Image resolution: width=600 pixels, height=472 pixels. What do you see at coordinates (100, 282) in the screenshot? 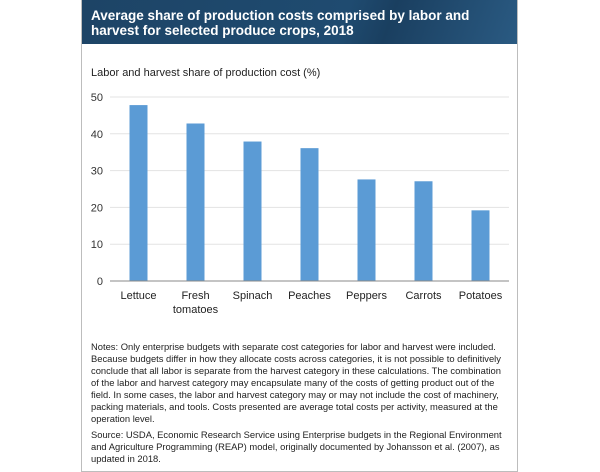
I see `y-tick-label: 0` at bounding box center [100, 282].